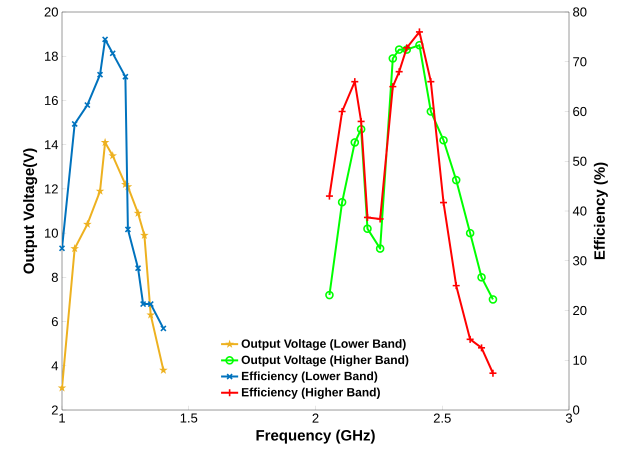 This screenshot has width=630, height=475. Describe the element at coordinates (576, 410) in the screenshot. I see `y2-tick-label: 0` at that location.